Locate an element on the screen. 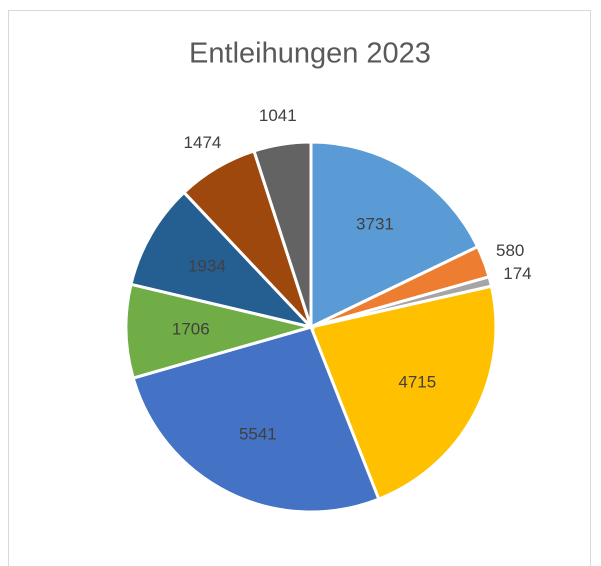  data-label: 4715 is located at coordinates (417, 382).